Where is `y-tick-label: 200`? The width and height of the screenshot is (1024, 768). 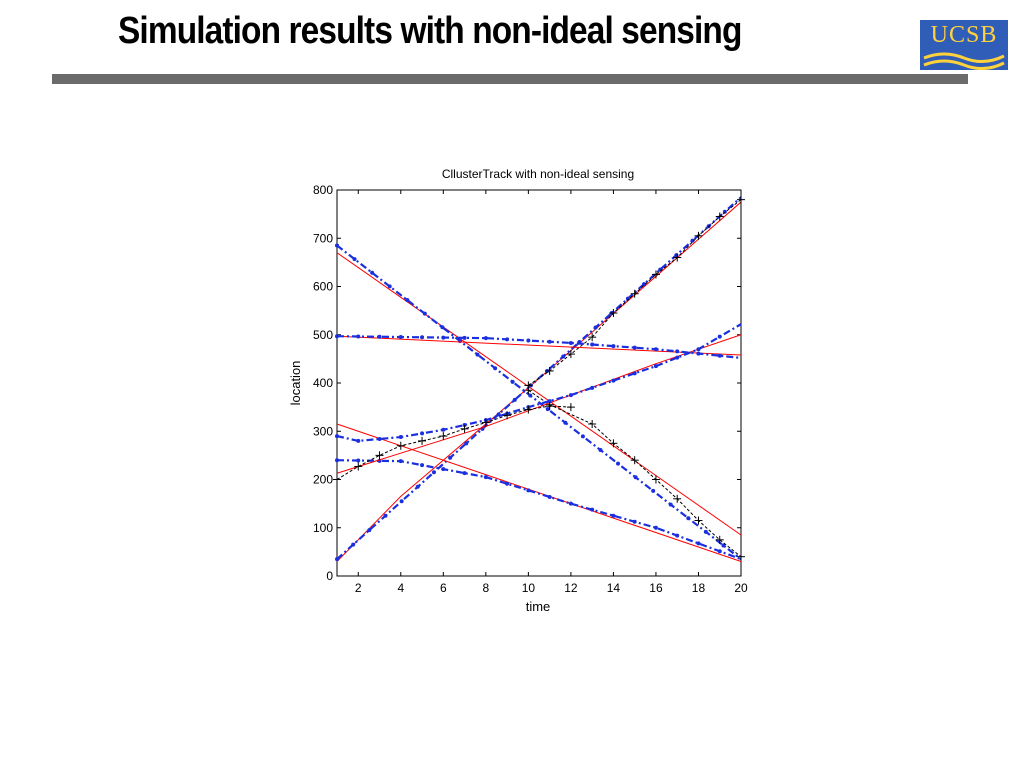 y-tick-label: 200 is located at coordinates (323, 480).